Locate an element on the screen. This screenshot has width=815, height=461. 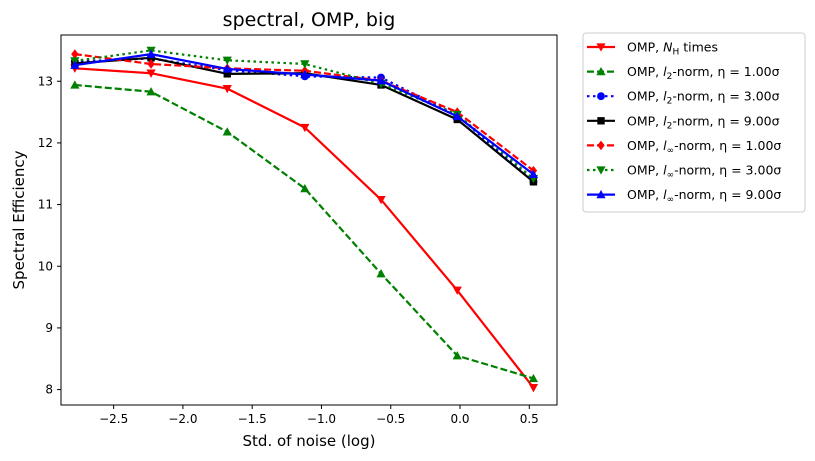
legend-item: OMP, l∞-norm, η = 9.00σ is located at coordinates (684, 196).